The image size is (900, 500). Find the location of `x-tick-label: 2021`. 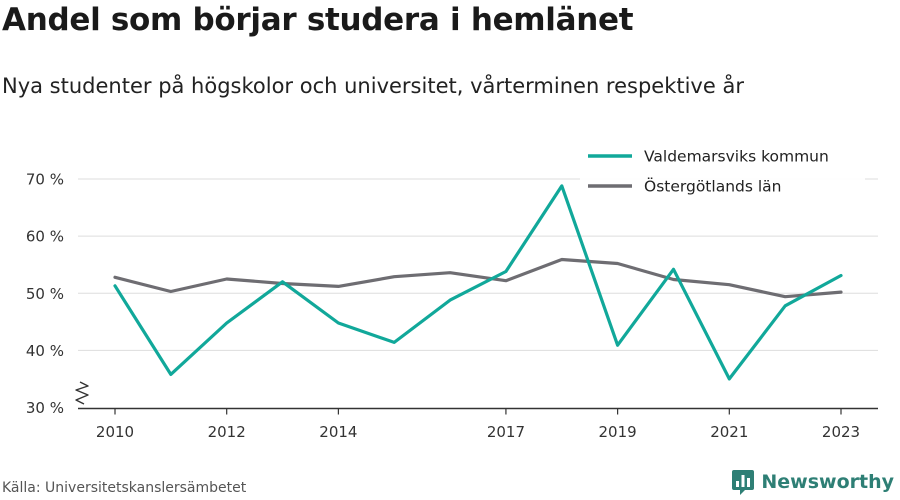

x-tick-label: 2021 is located at coordinates (729, 432).